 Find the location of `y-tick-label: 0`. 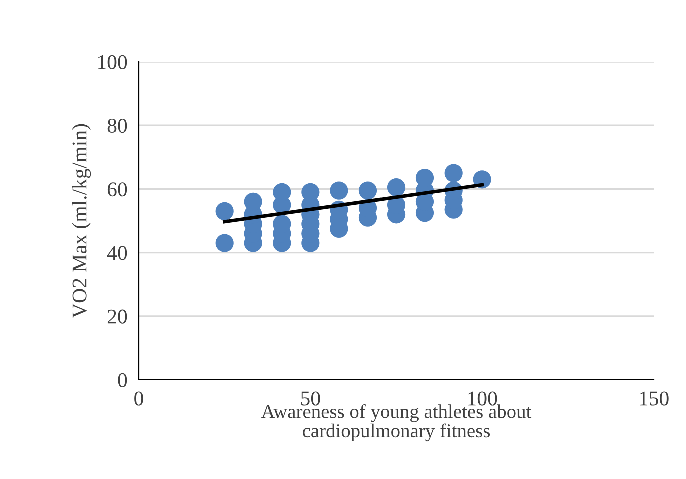

y-tick-label: 0 is located at coordinates (123, 380).